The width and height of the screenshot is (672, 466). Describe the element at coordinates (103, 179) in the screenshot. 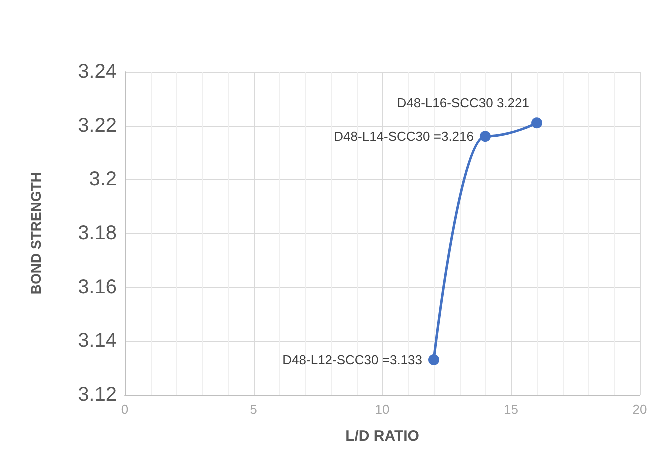

I see `y-tick-label: 3.2` at that location.